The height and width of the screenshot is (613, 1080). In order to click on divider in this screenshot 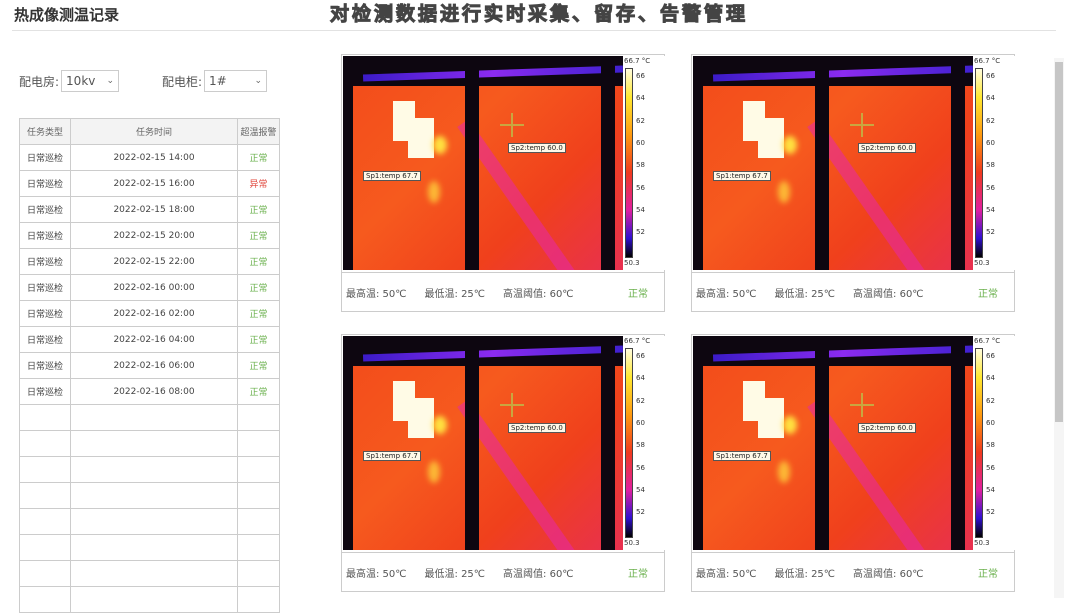, I will do `click(534, 30)`.